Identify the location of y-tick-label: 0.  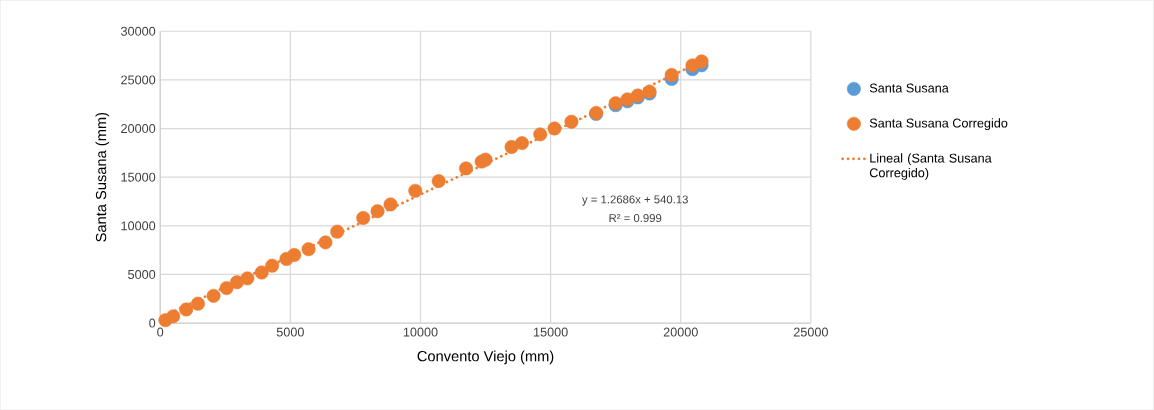
(152, 323).